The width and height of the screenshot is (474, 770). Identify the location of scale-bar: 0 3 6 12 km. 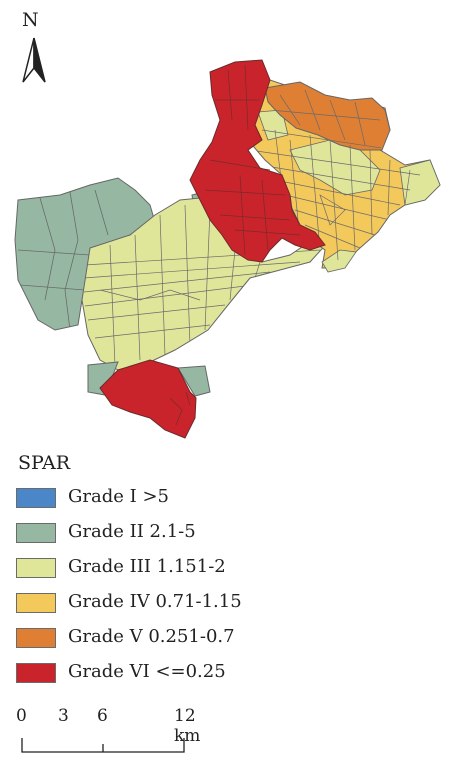
(119, 731).